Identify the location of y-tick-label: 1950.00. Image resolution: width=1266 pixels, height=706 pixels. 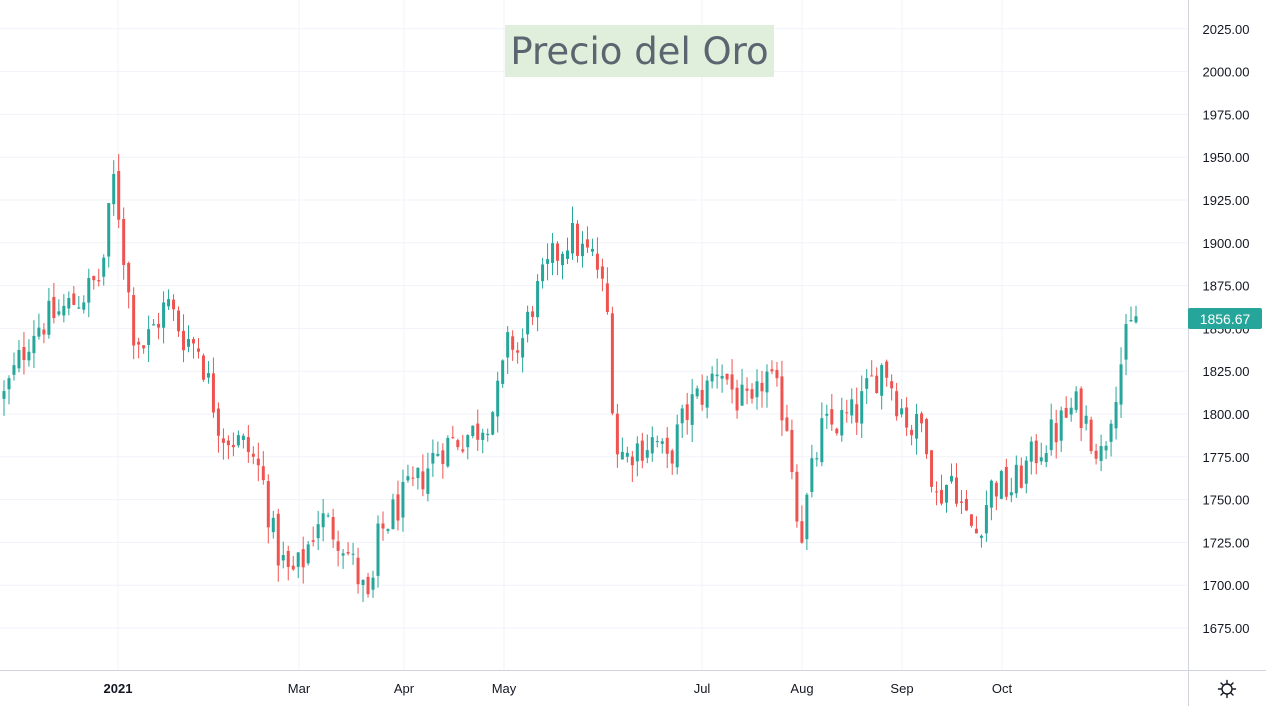
(1226, 157).